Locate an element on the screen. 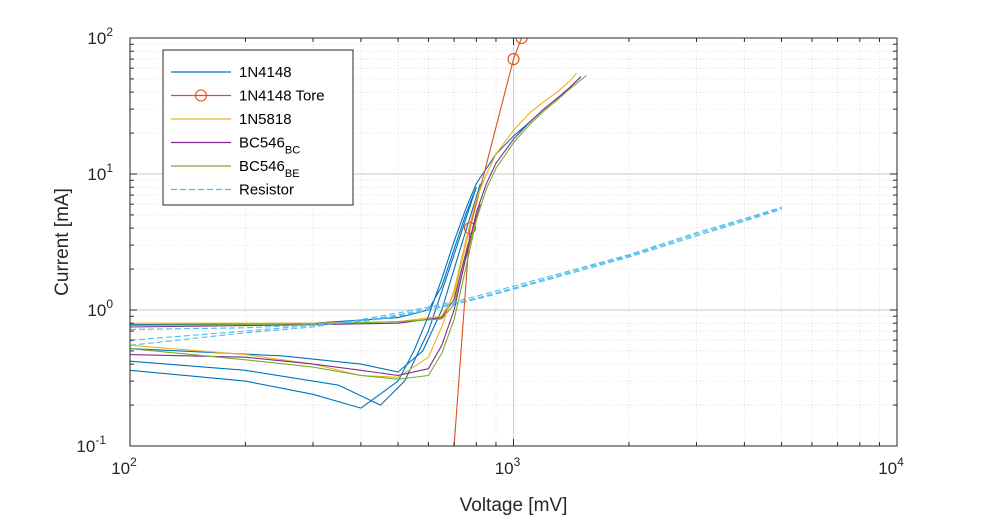  legend-label: 1N4148 Tore is located at coordinates (282, 96).